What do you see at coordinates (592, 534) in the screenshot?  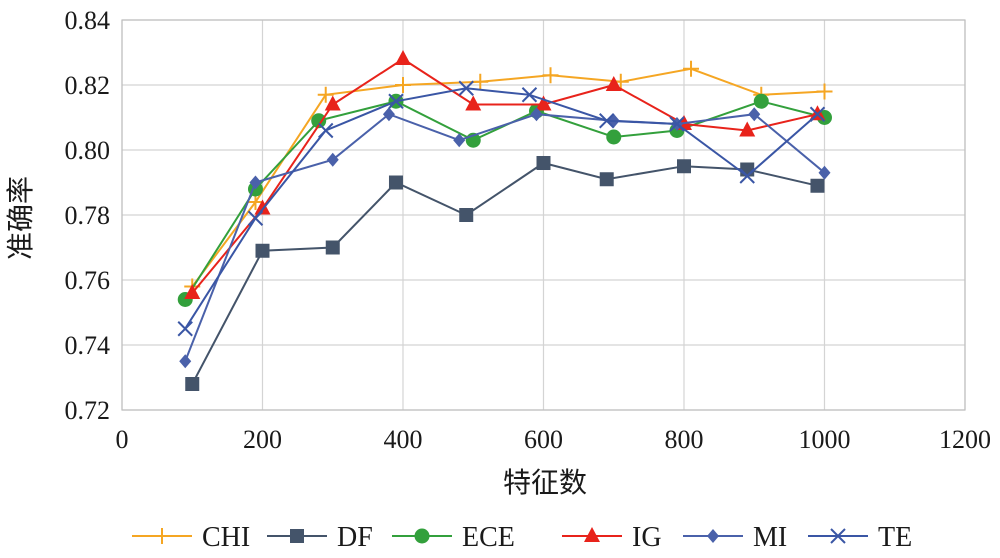 I see `legend-marker-ig` at bounding box center [592, 534].